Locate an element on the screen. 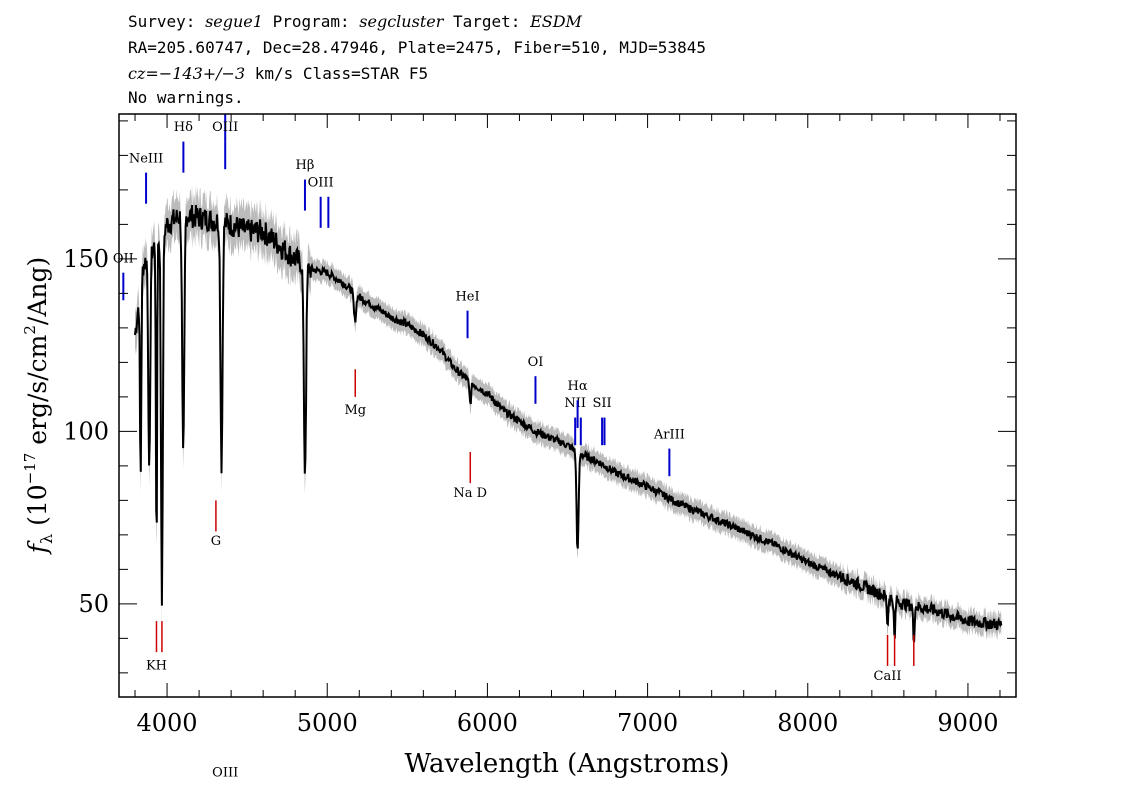 Image resolution: width=1134 pixels, height=810 pixels. emission-line-label: Hβ is located at coordinates (305, 165).